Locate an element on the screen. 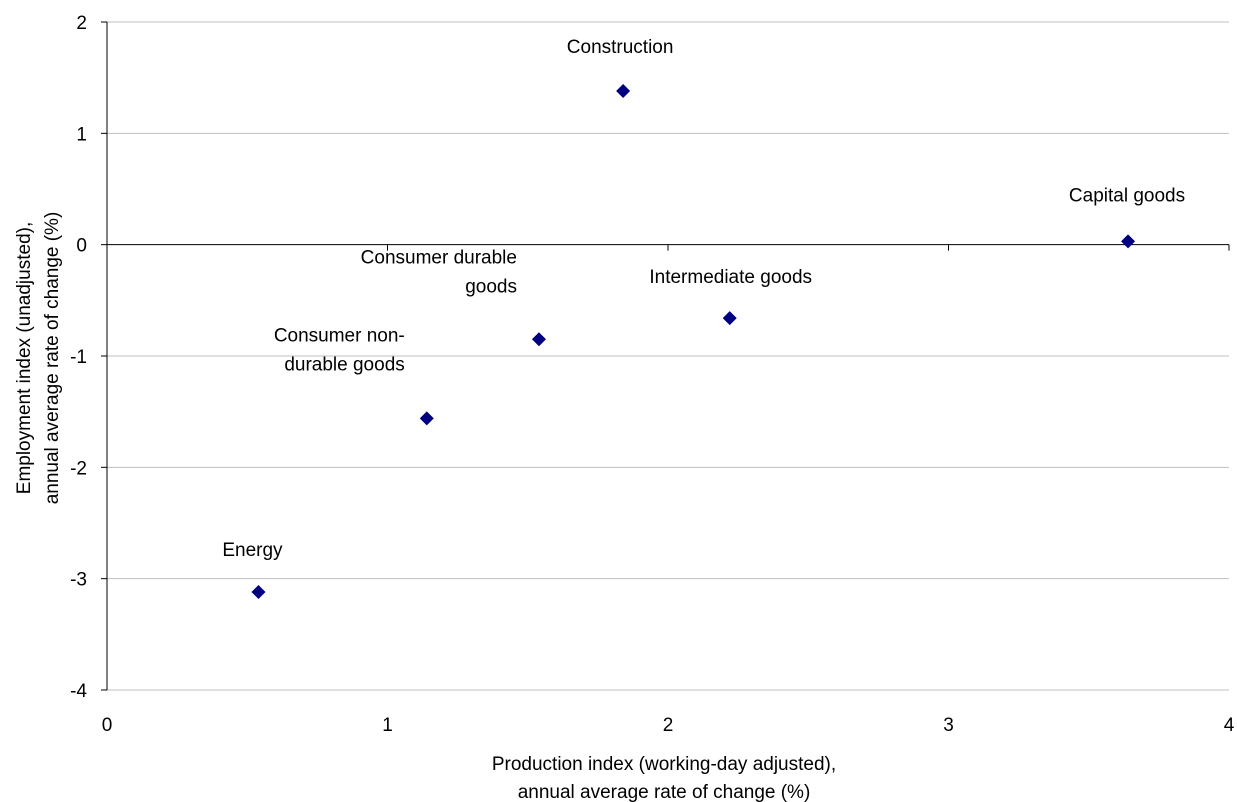 This screenshot has height=802, width=1237. x-tick-label: 2 is located at coordinates (668, 725).